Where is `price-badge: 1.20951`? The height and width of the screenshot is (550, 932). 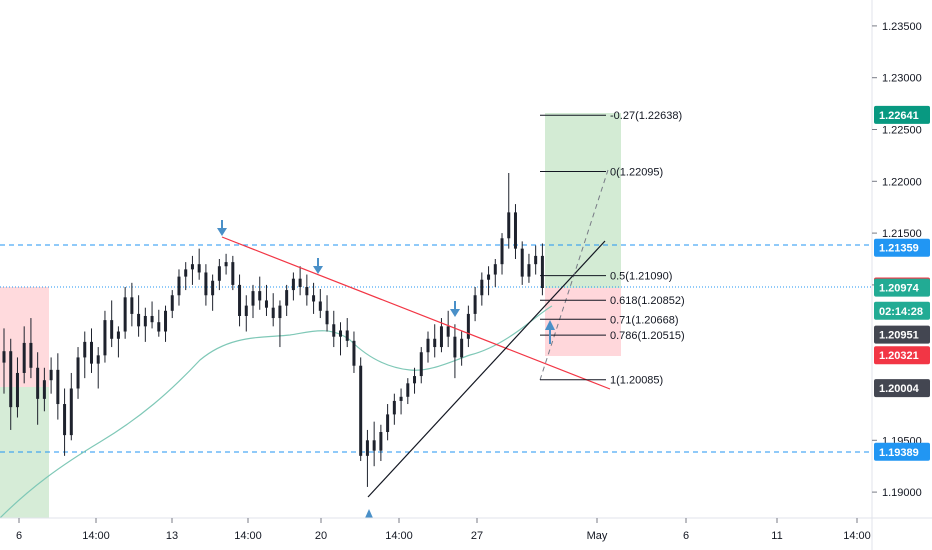
price-badge: 1.20951 is located at coordinates (902, 334).